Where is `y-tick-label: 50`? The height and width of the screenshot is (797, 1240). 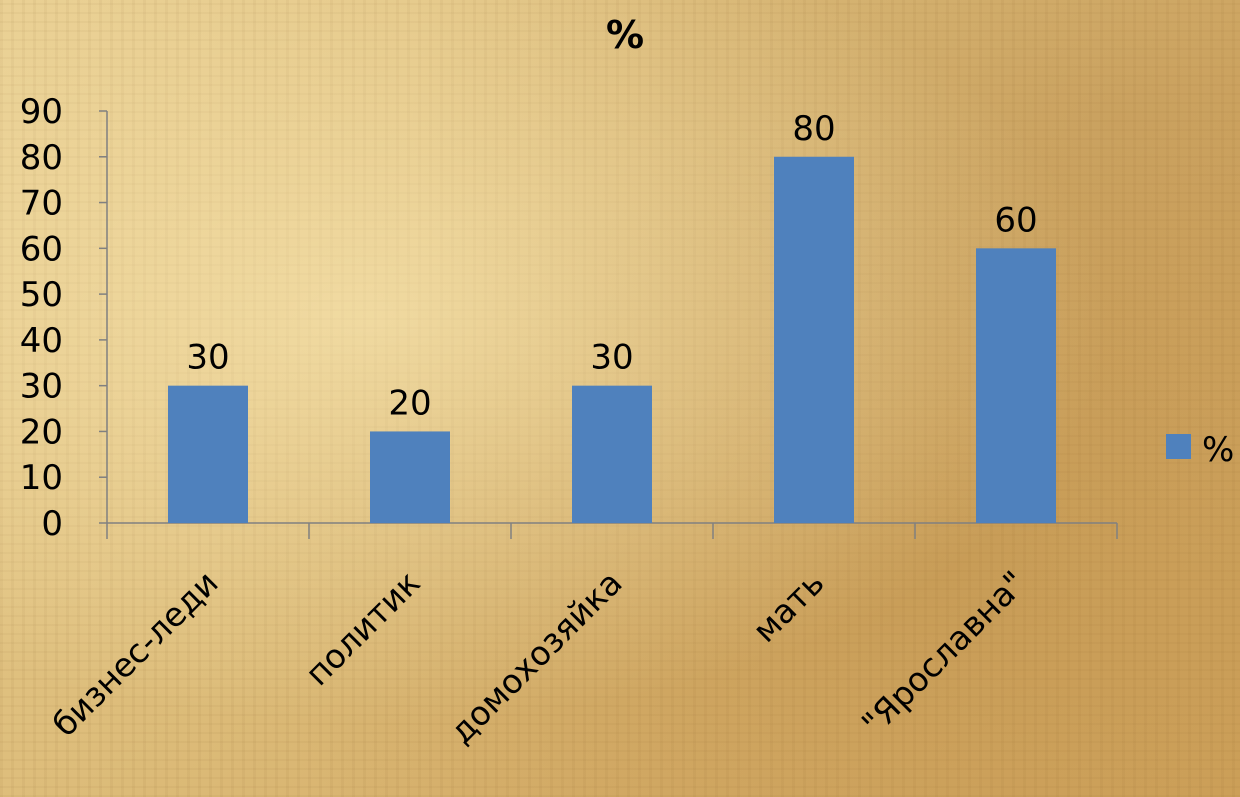
y-tick-label: 50 is located at coordinates (41, 295).